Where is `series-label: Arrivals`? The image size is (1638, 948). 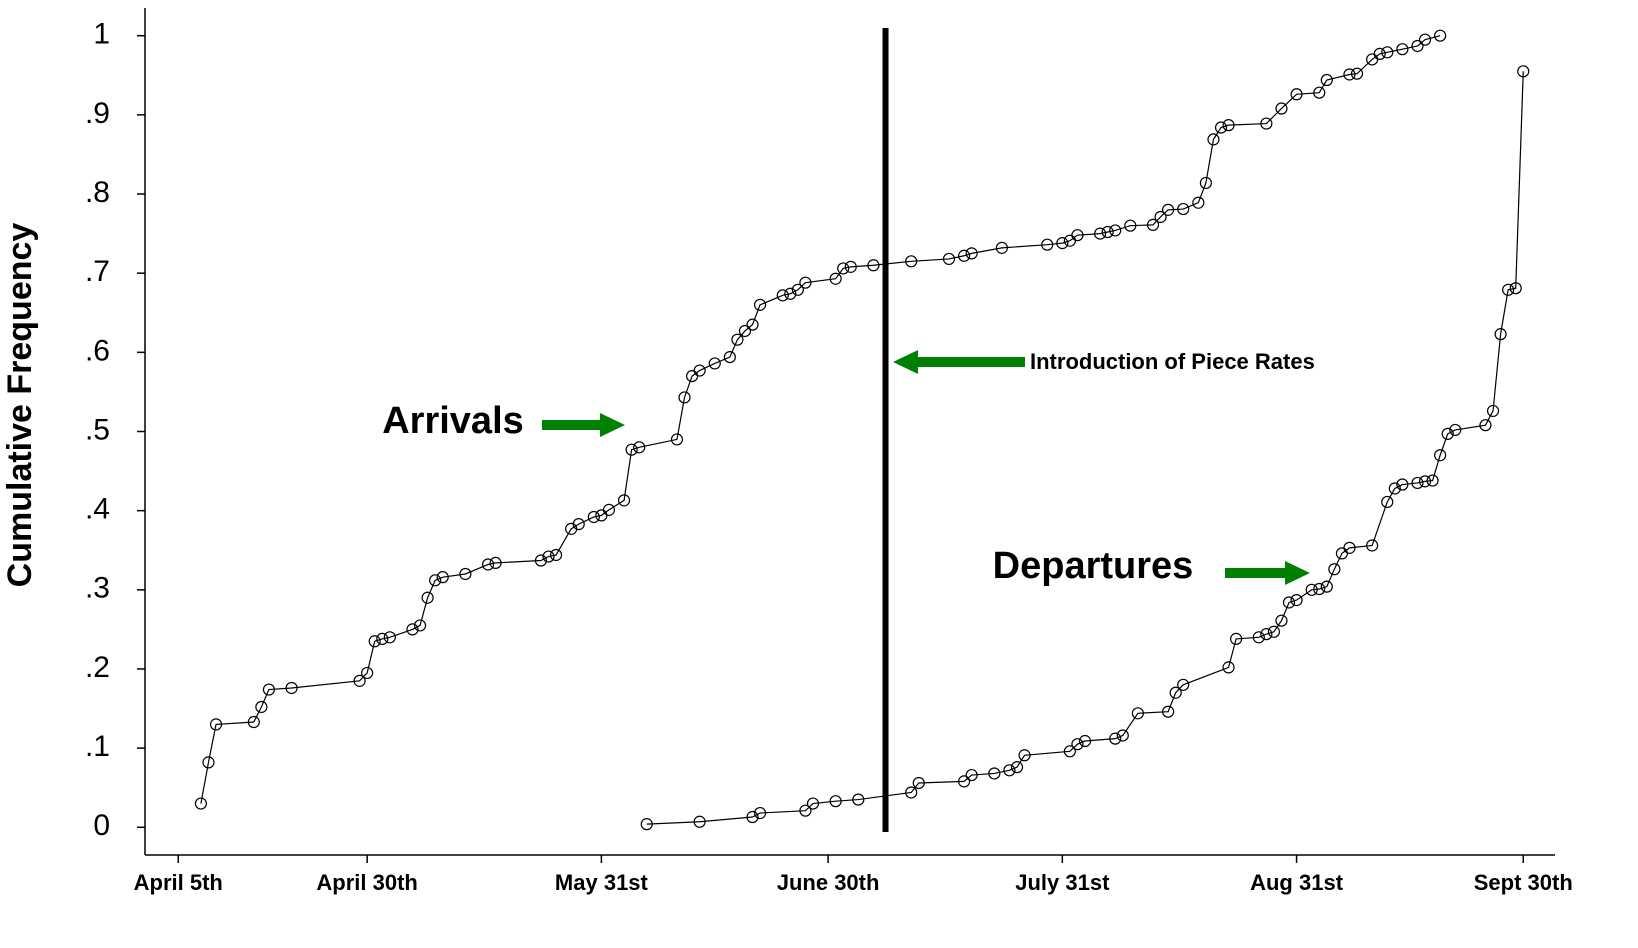
series-label: Arrivals is located at coordinates (453, 421).